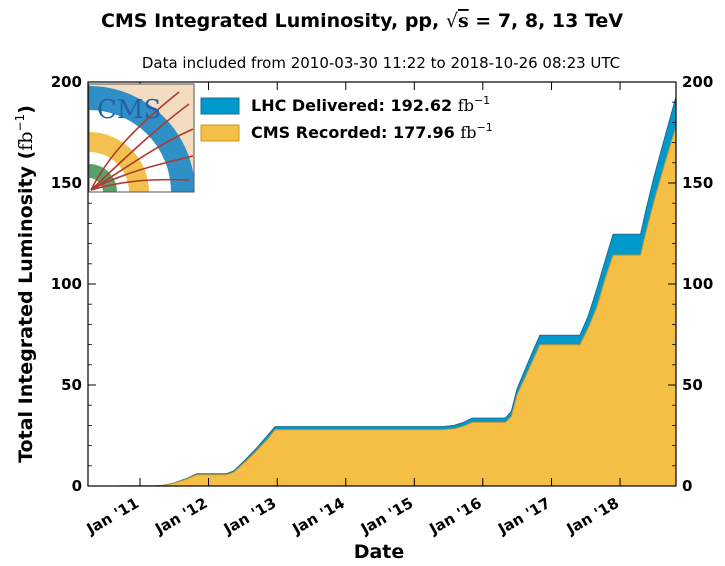 The image size is (725, 566). Describe the element at coordinates (379, 552) in the screenshot. I see `x-axis-label: Date` at that location.